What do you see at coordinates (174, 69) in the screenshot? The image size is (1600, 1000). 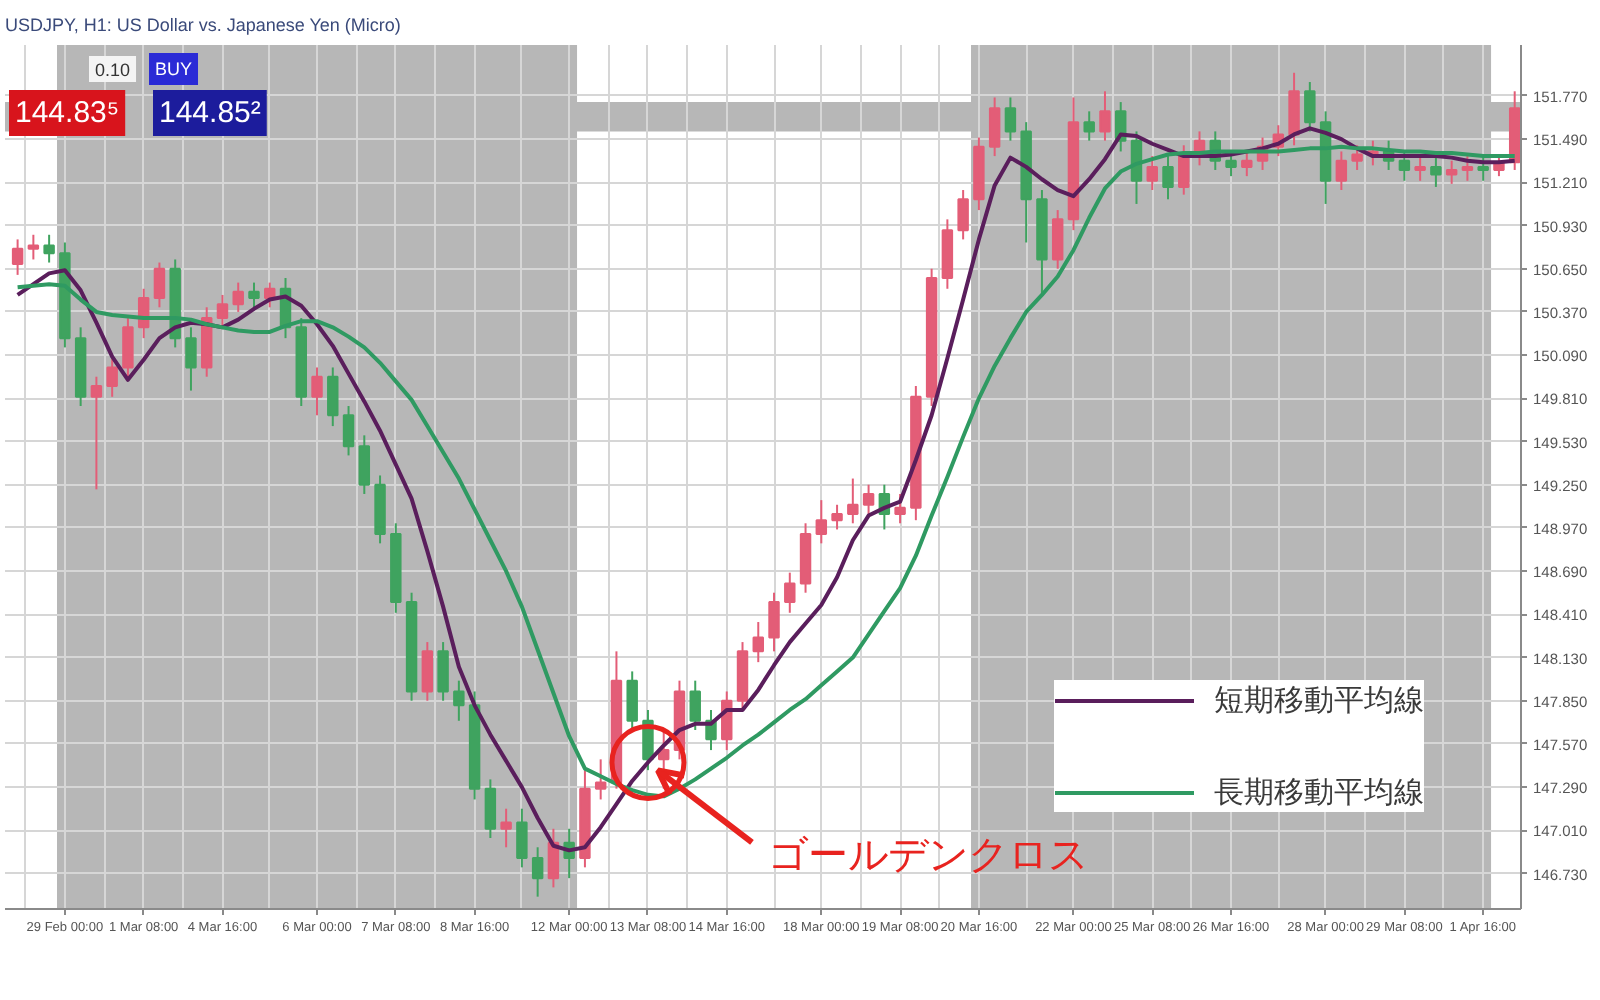 I see `annotation: BUY` at bounding box center [174, 69].